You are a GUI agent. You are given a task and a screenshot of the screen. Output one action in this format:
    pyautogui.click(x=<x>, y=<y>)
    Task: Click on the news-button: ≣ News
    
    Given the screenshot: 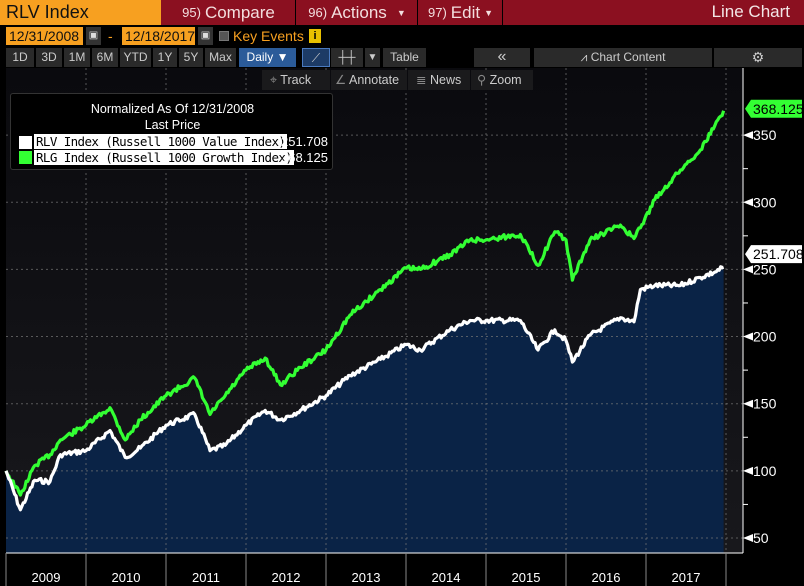 What is the action you would take?
    pyautogui.click(x=439, y=80)
    